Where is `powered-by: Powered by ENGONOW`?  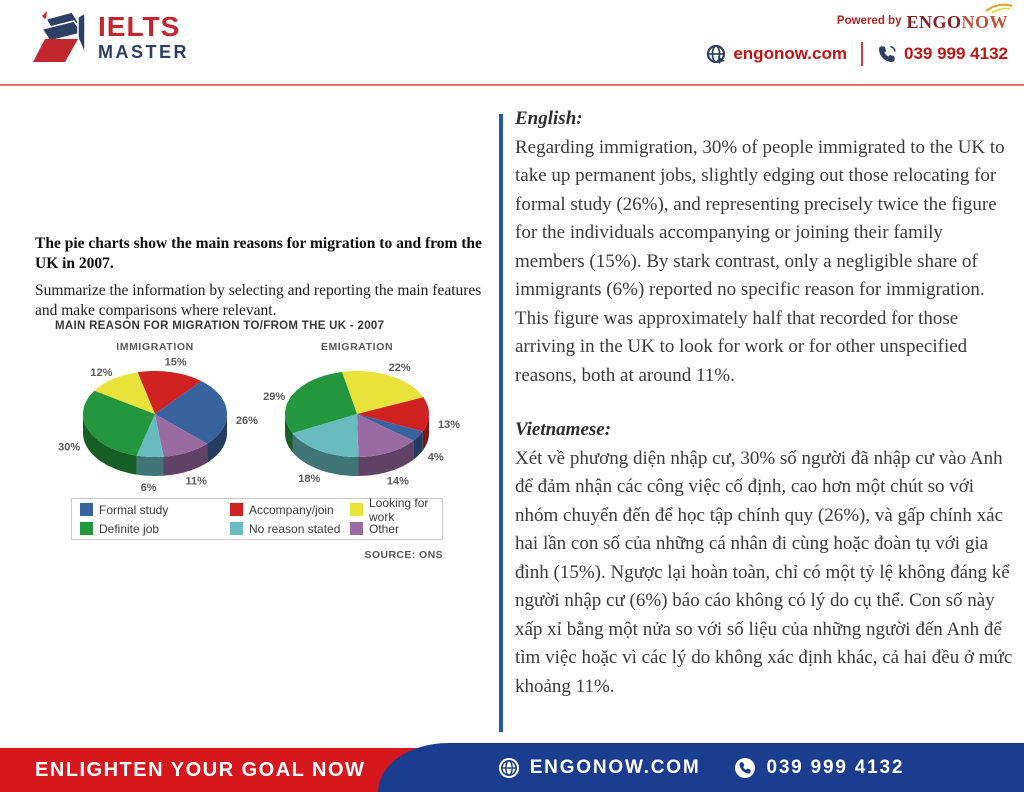 powered-by: Powered by ENGONOW is located at coordinates (924, 18).